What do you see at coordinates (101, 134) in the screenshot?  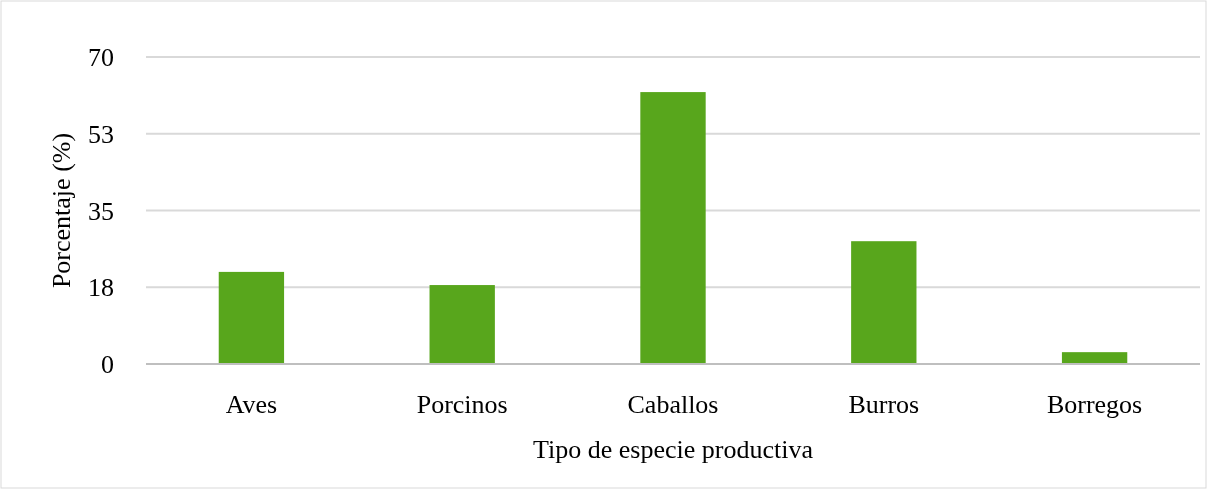 I see `y-tick-label: 53` at bounding box center [101, 134].